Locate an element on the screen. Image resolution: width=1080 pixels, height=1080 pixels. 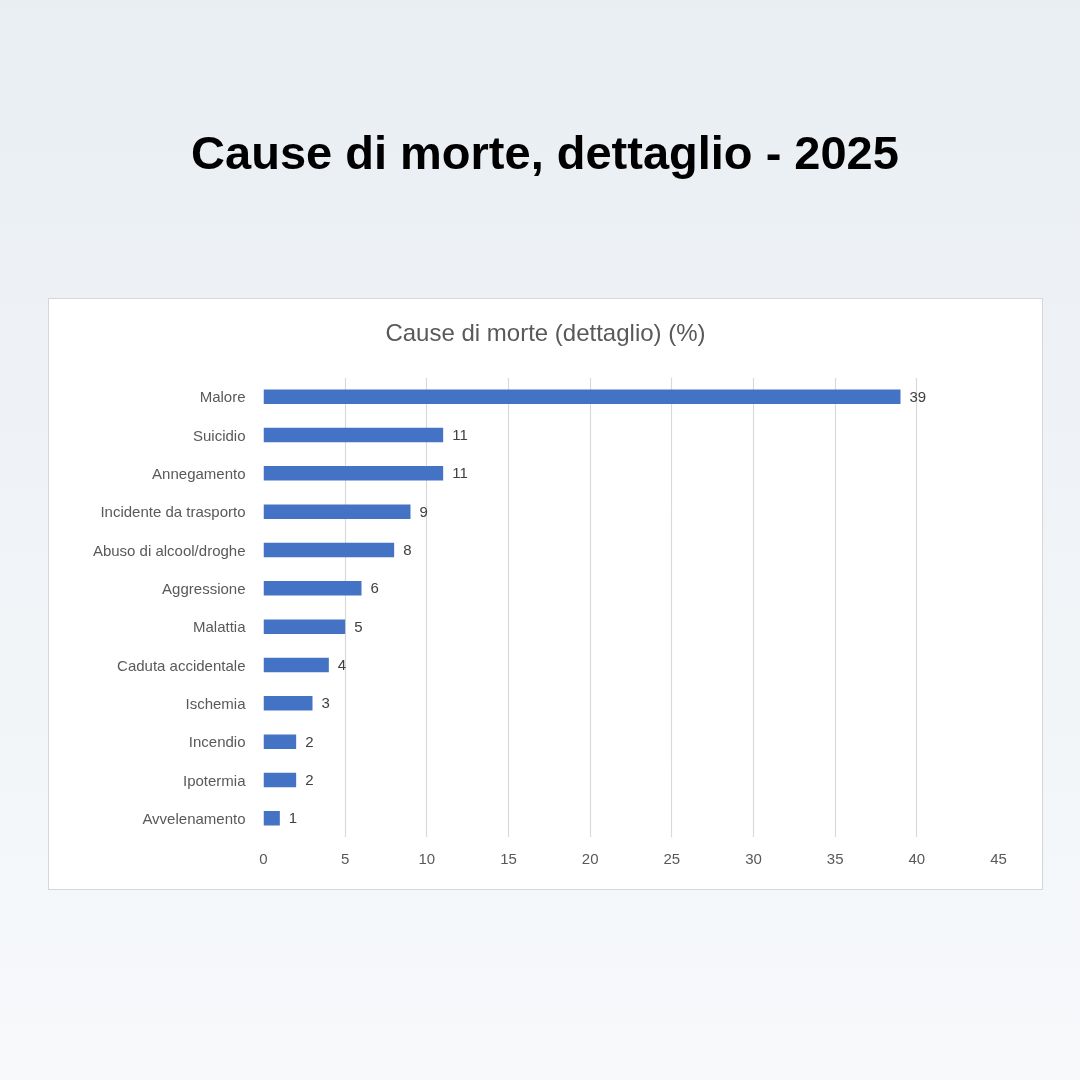
y-tick-label: Annegamento is located at coordinates (199, 473).